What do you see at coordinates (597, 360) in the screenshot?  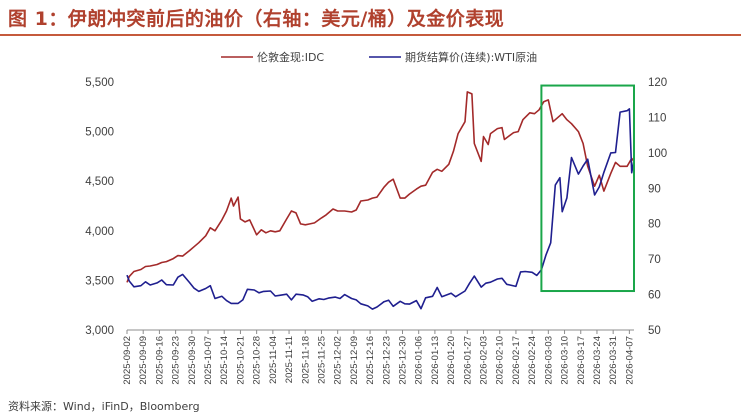 I see `x-tick-label: 2026-03-24` at bounding box center [597, 360].